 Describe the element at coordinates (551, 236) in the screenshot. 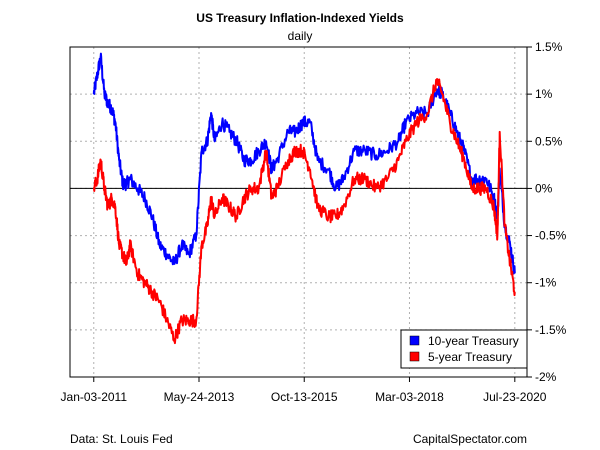

I see `y-tick-label: -0.5%` at that location.